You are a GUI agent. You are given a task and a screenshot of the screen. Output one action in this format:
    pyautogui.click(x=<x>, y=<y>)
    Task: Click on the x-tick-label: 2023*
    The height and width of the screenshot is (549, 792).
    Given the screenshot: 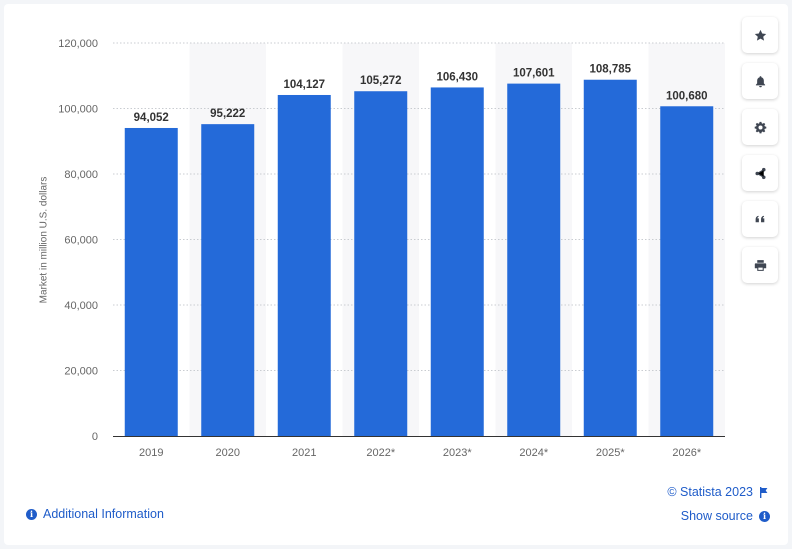 What is the action you would take?
    pyautogui.click(x=457, y=453)
    